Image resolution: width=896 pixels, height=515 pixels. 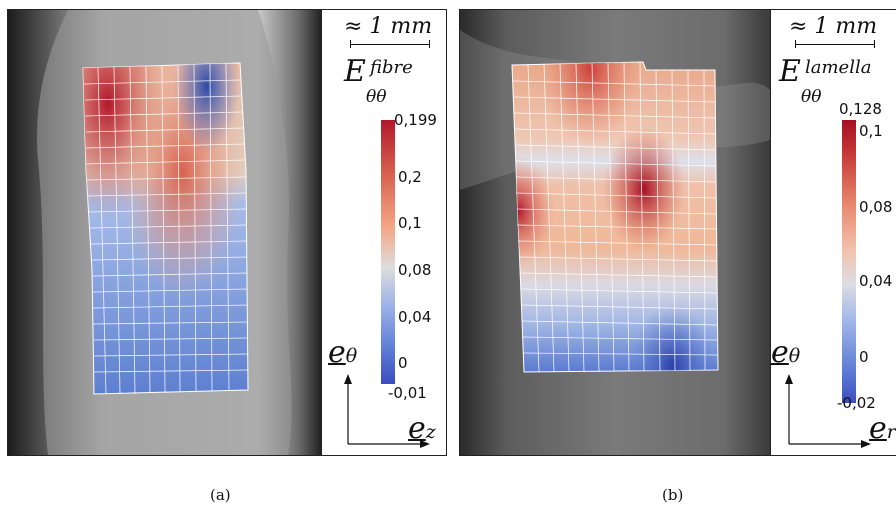 I want to click on axis-label-horizontal-b: er, so click(x=882, y=428).